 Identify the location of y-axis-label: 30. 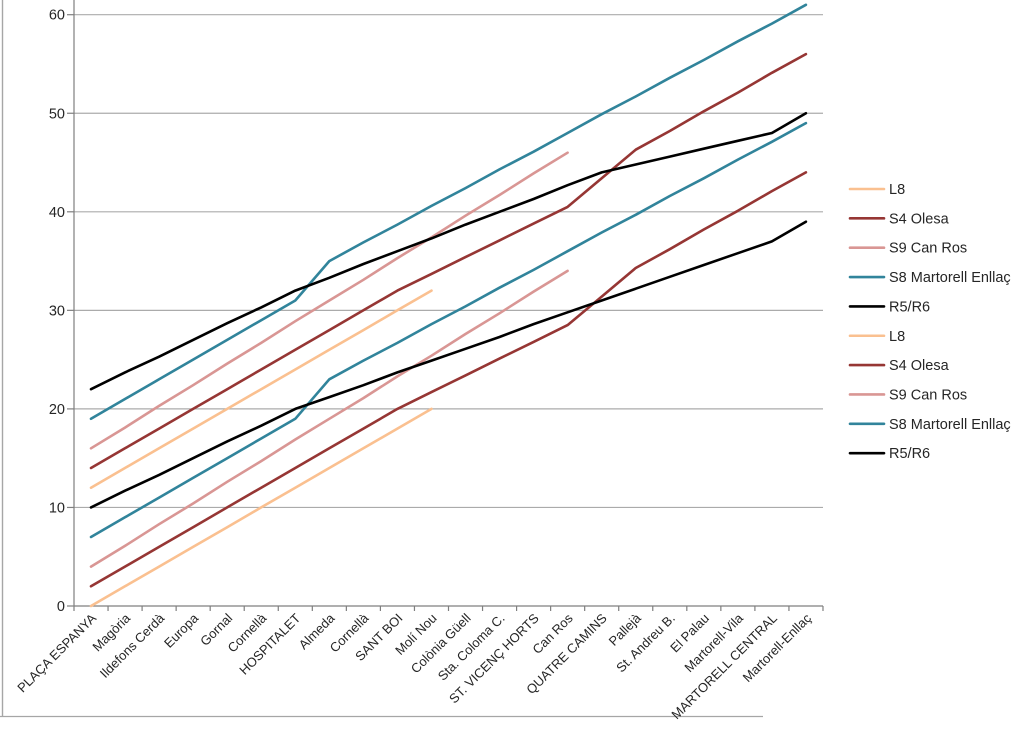
(57, 311).